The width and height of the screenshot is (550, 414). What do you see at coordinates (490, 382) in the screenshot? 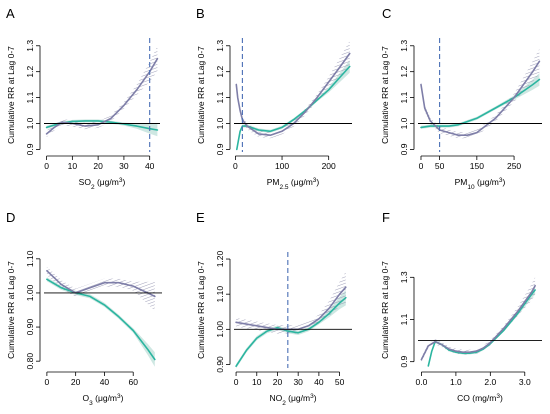
I see `panel-f-x-tick-label: 2.0` at bounding box center [490, 382].